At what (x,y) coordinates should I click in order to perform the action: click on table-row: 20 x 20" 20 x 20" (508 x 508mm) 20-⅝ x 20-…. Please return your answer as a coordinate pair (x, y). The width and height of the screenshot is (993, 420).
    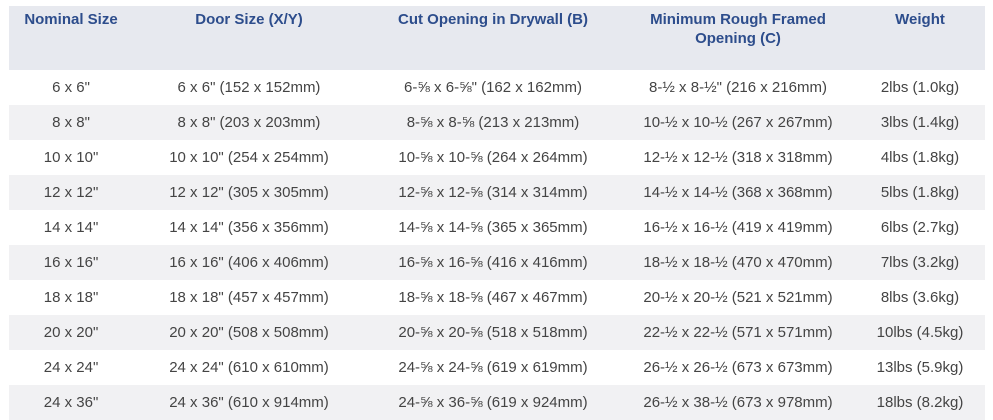
    Looking at the image, I should click on (497, 332).